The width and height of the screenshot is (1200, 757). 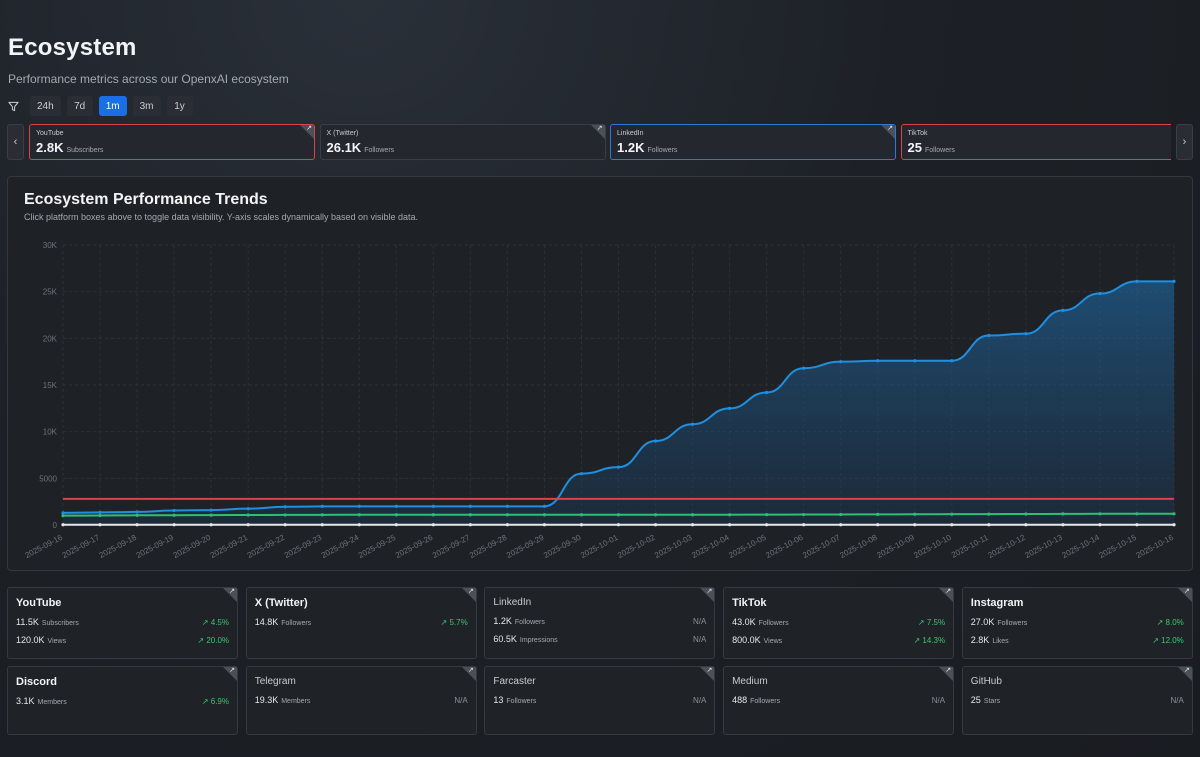 What do you see at coordinates (25, 701) in the screenshot?
I see `stat-value: 3.1K` at bounding box center [25, 701].